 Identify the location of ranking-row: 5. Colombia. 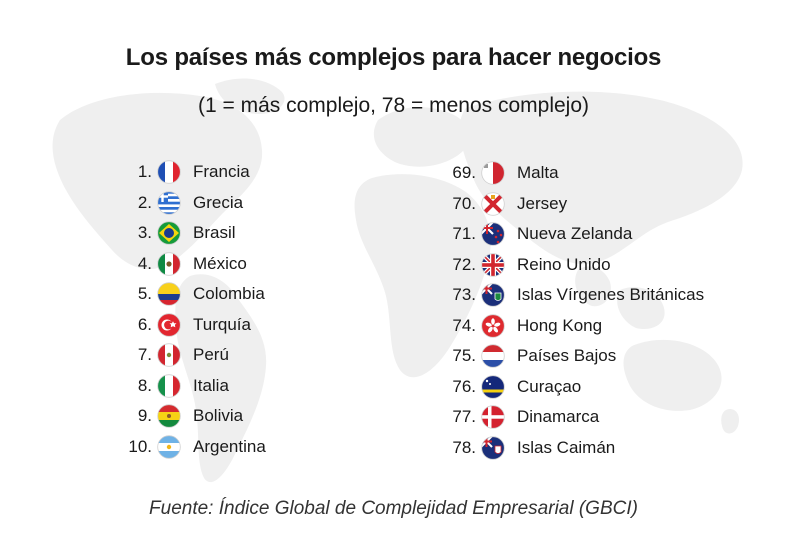
(192, 294).